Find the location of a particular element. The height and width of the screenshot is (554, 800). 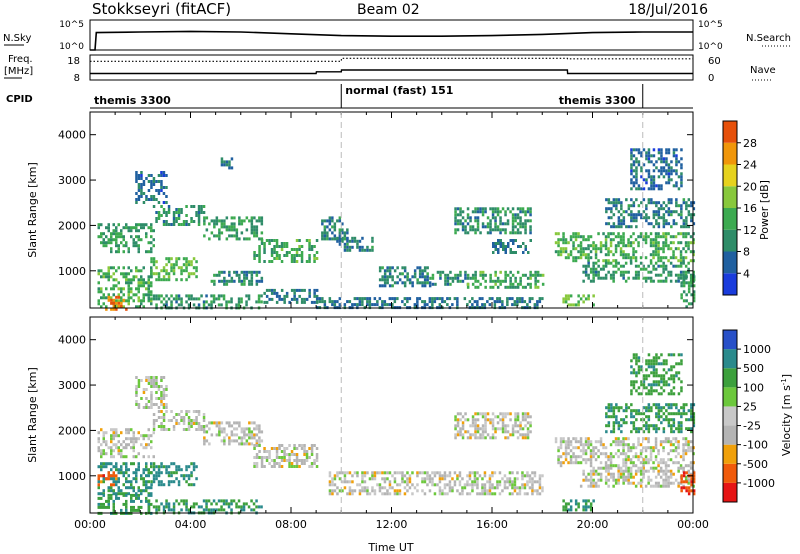

station-title: Stokkseyri (fitACF) is located at coordinates (161, 9).